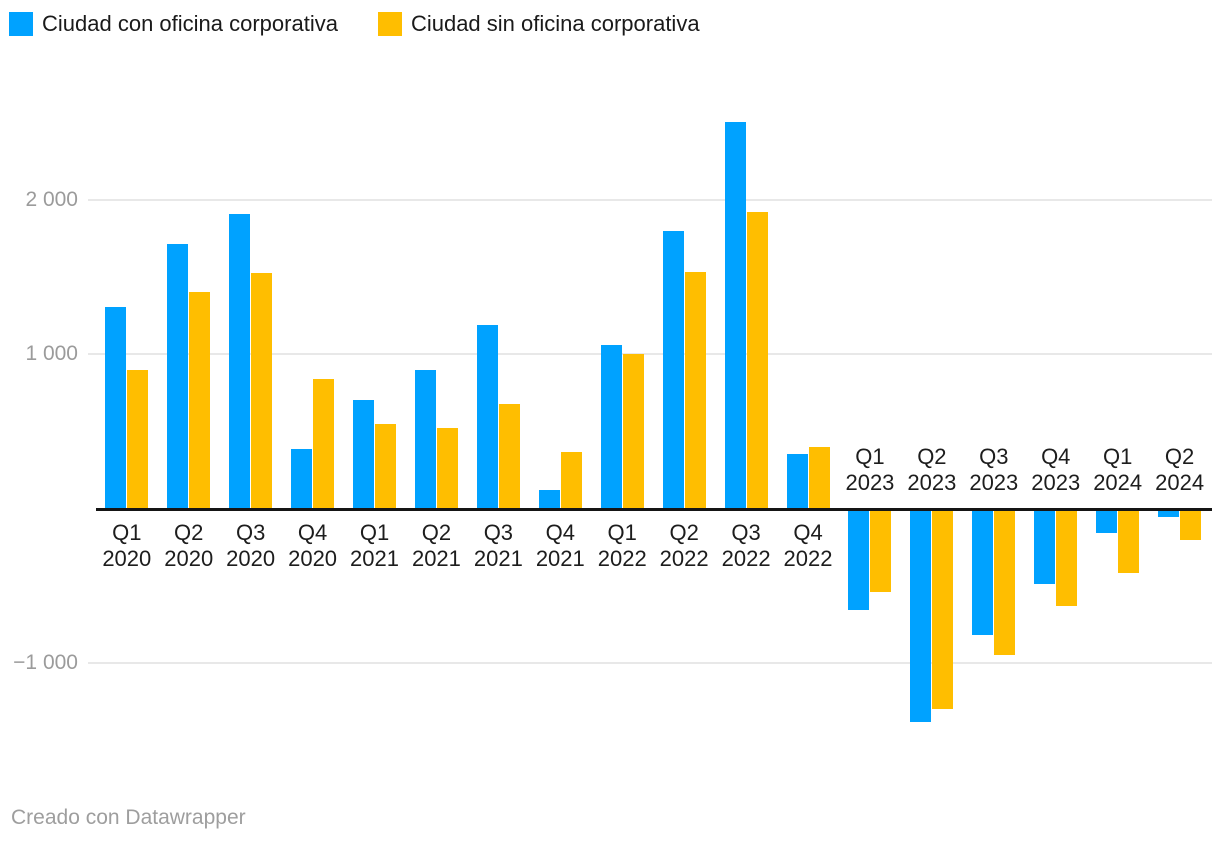 This screenshot has width=1220, height=844. What do you see at coordinates (364, 454) in the screenshot?
I see `bar-con-oficina-q1-2021` at bounding box center [364, 454].